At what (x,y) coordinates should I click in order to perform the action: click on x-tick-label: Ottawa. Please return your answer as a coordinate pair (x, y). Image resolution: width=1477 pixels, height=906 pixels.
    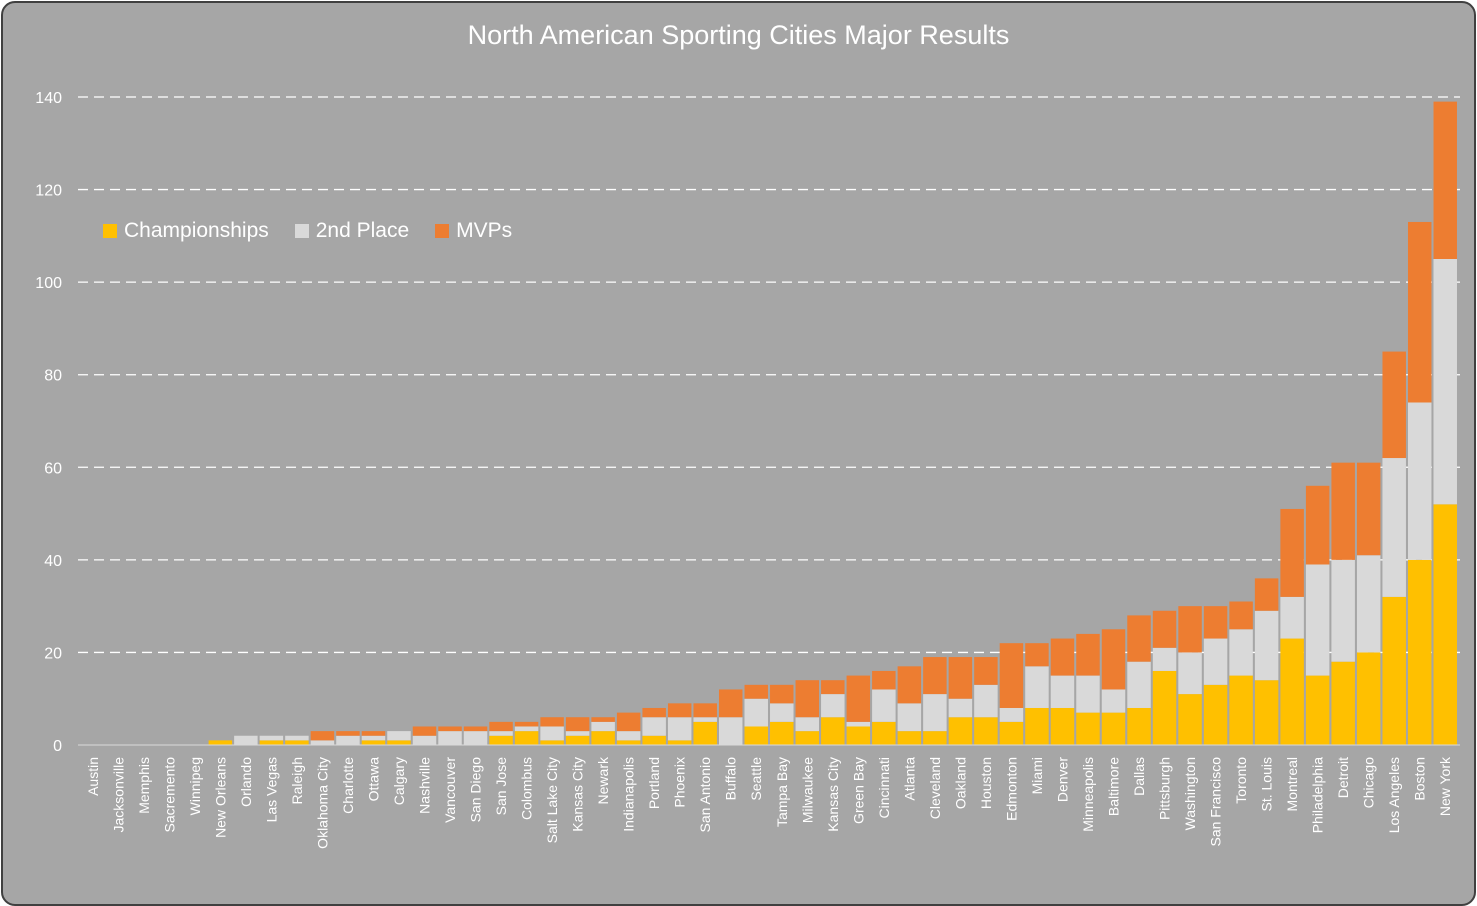
    Looking at the image, I should click on (373, 779).